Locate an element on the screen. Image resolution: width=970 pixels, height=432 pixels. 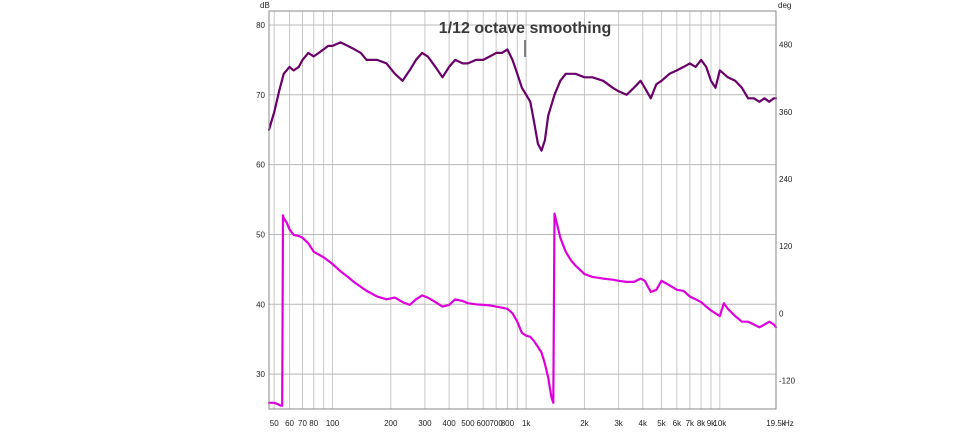
x-tick-label: 200 is located at coordinates (391, 423).